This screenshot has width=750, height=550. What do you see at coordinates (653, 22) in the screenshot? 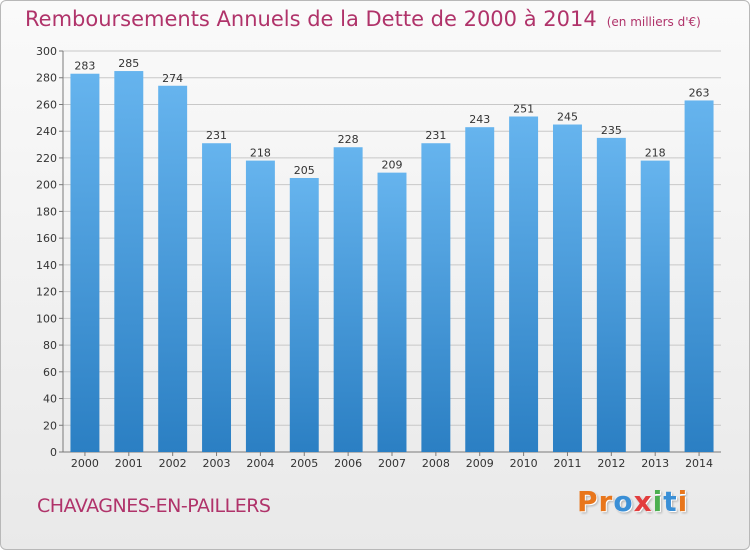
I see `chart-unit: (en milliers d'€)` at bounding box center [653, 22].